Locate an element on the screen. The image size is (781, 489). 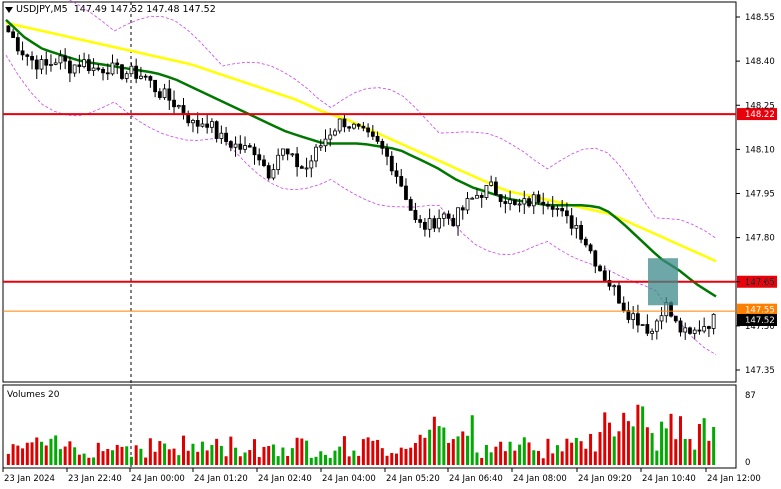
time-tick-label: 23 Jan 2024 is located at coordinates (29, 479).